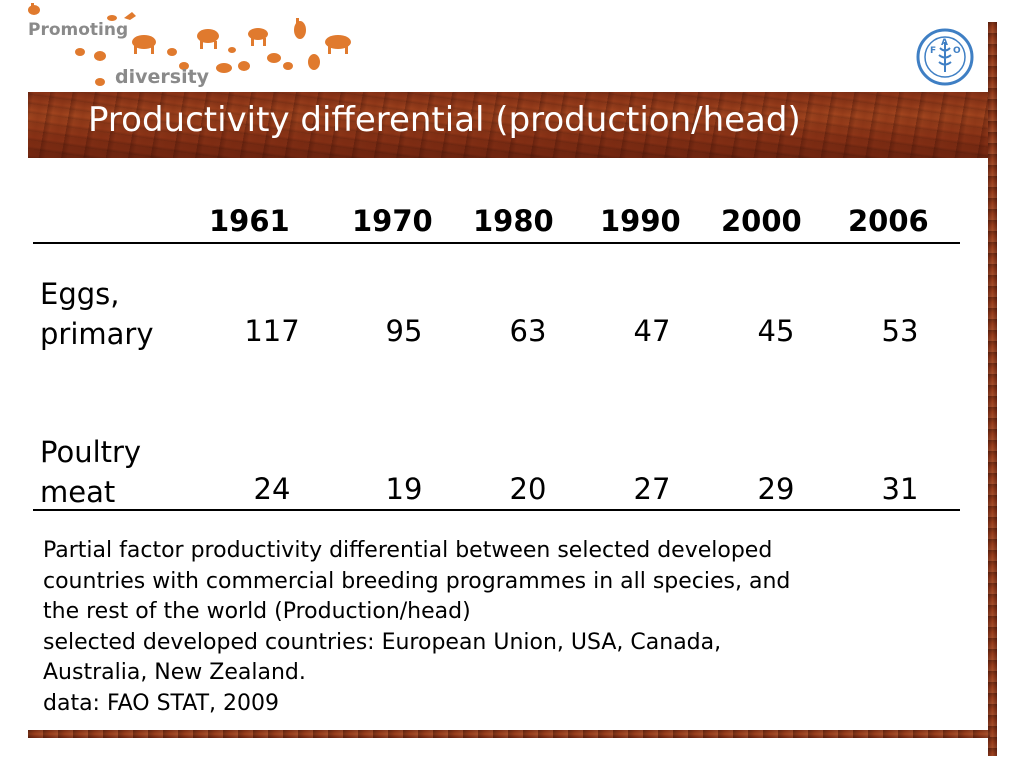 The height and width of the screenshot is (768, 1024). What do you see at coordinates (888, 221) in the screenshot?
I see `column-header-year: 2006` at bounding box center [888, 221].